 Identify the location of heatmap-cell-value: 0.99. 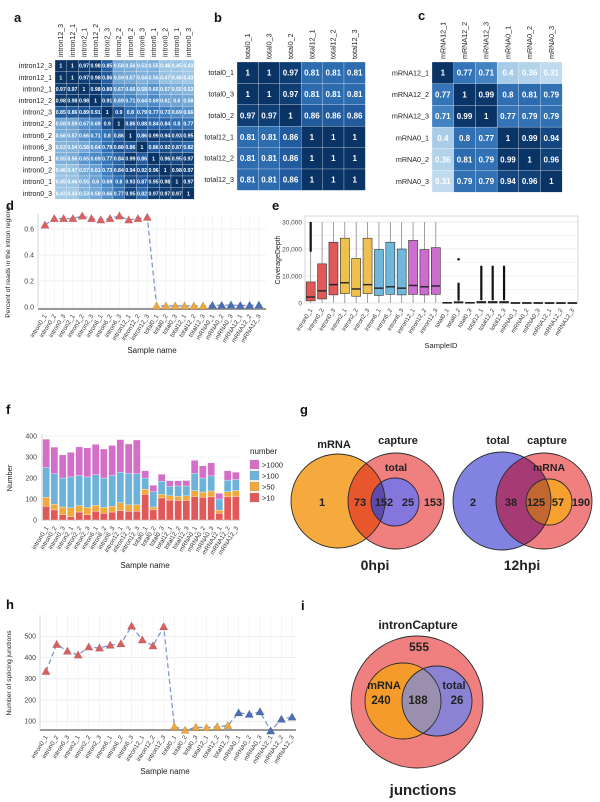
(154, 136).